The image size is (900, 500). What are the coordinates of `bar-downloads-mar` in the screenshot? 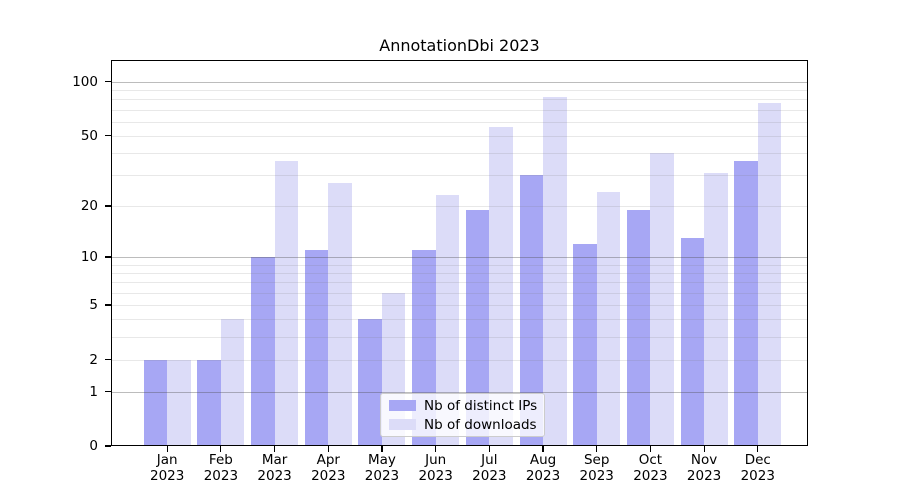 It's located at (286, 303).